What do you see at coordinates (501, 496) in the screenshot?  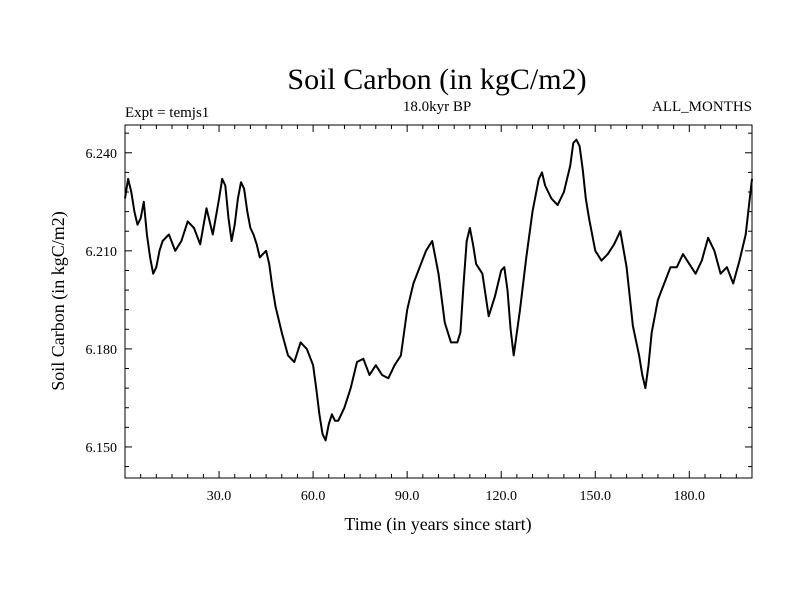 I see `x-tick-label: 120.0` at bounding box center [501, 496].